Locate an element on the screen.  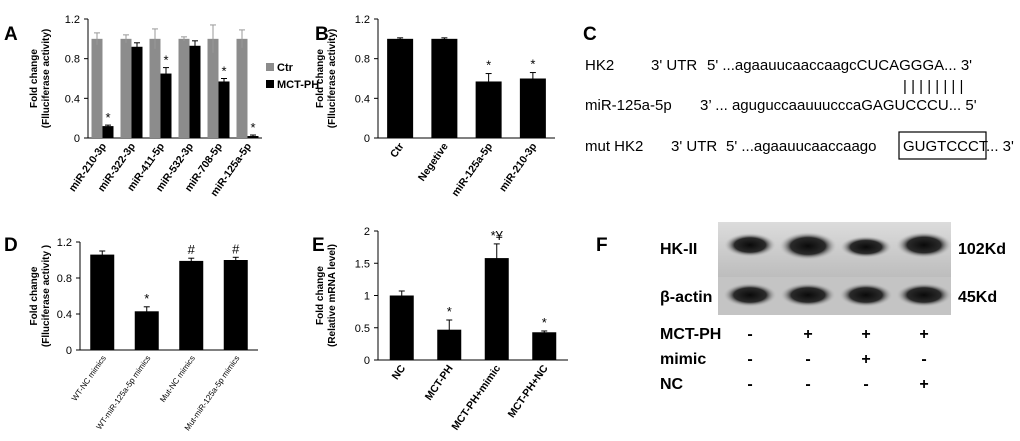
category-label: Mut-NC mimics is located at coordinates (177, 379).